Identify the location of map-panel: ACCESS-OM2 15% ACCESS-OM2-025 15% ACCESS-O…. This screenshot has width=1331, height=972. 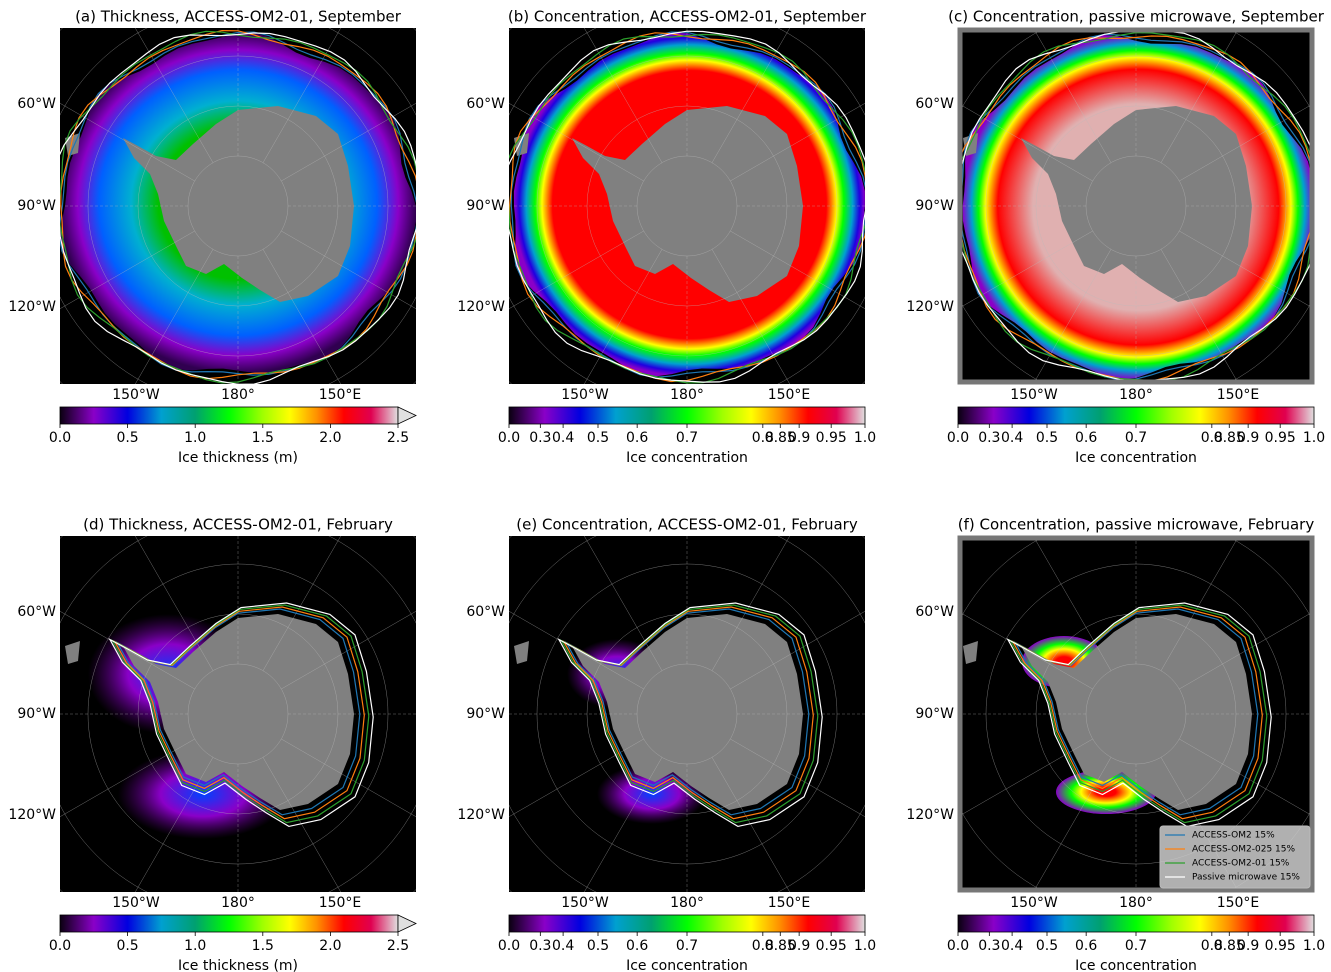
(1136, 714).